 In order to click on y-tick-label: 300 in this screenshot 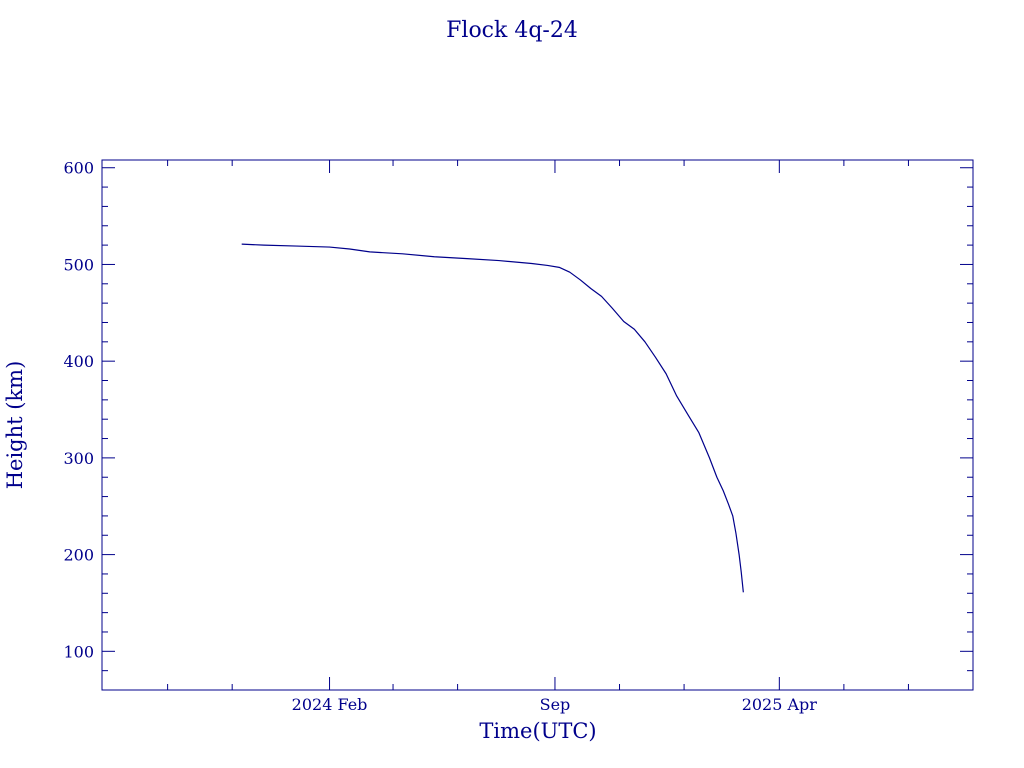, I will do `click(78, 458)`.